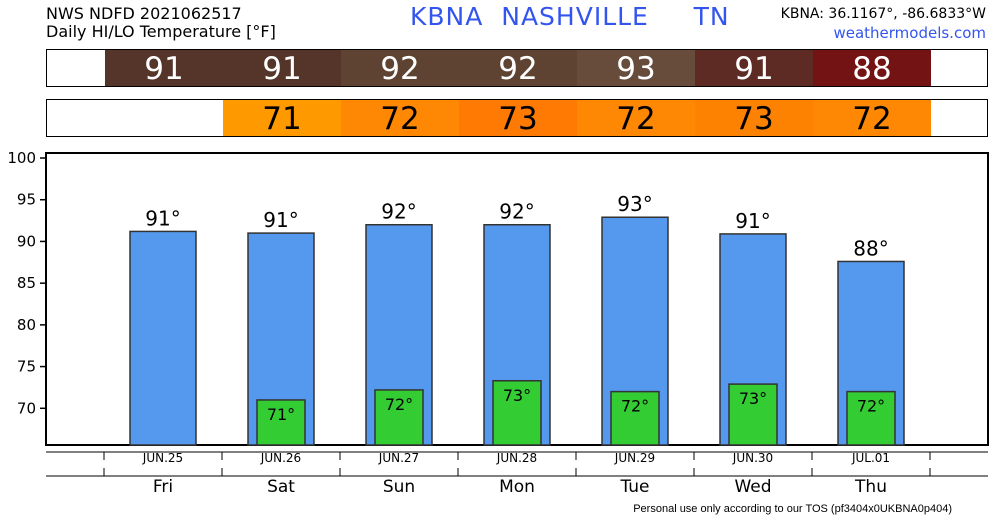  What do you see at coordinates (752, 458) in the screenshot?
I see `date-label-JUN.30: JUN.30` at bounding box center [752, 458].